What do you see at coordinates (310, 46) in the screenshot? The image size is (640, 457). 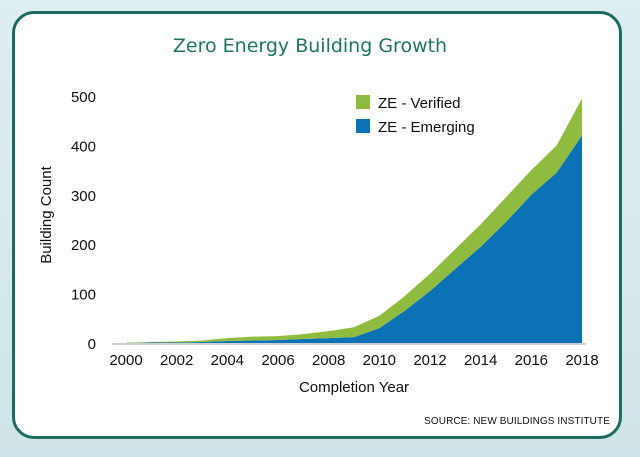 I see `chart-title: Zero Energy Building Growth` at bounding box center [310, 46].